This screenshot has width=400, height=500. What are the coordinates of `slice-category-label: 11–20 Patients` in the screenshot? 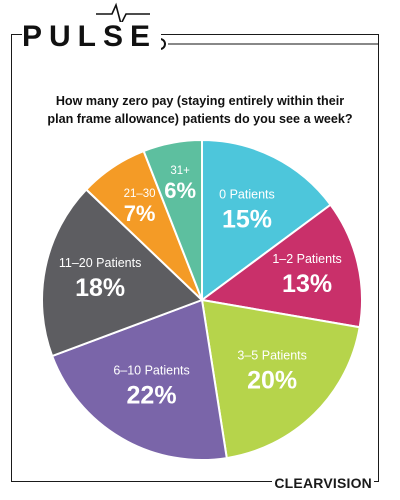 It's located at (100, 263).